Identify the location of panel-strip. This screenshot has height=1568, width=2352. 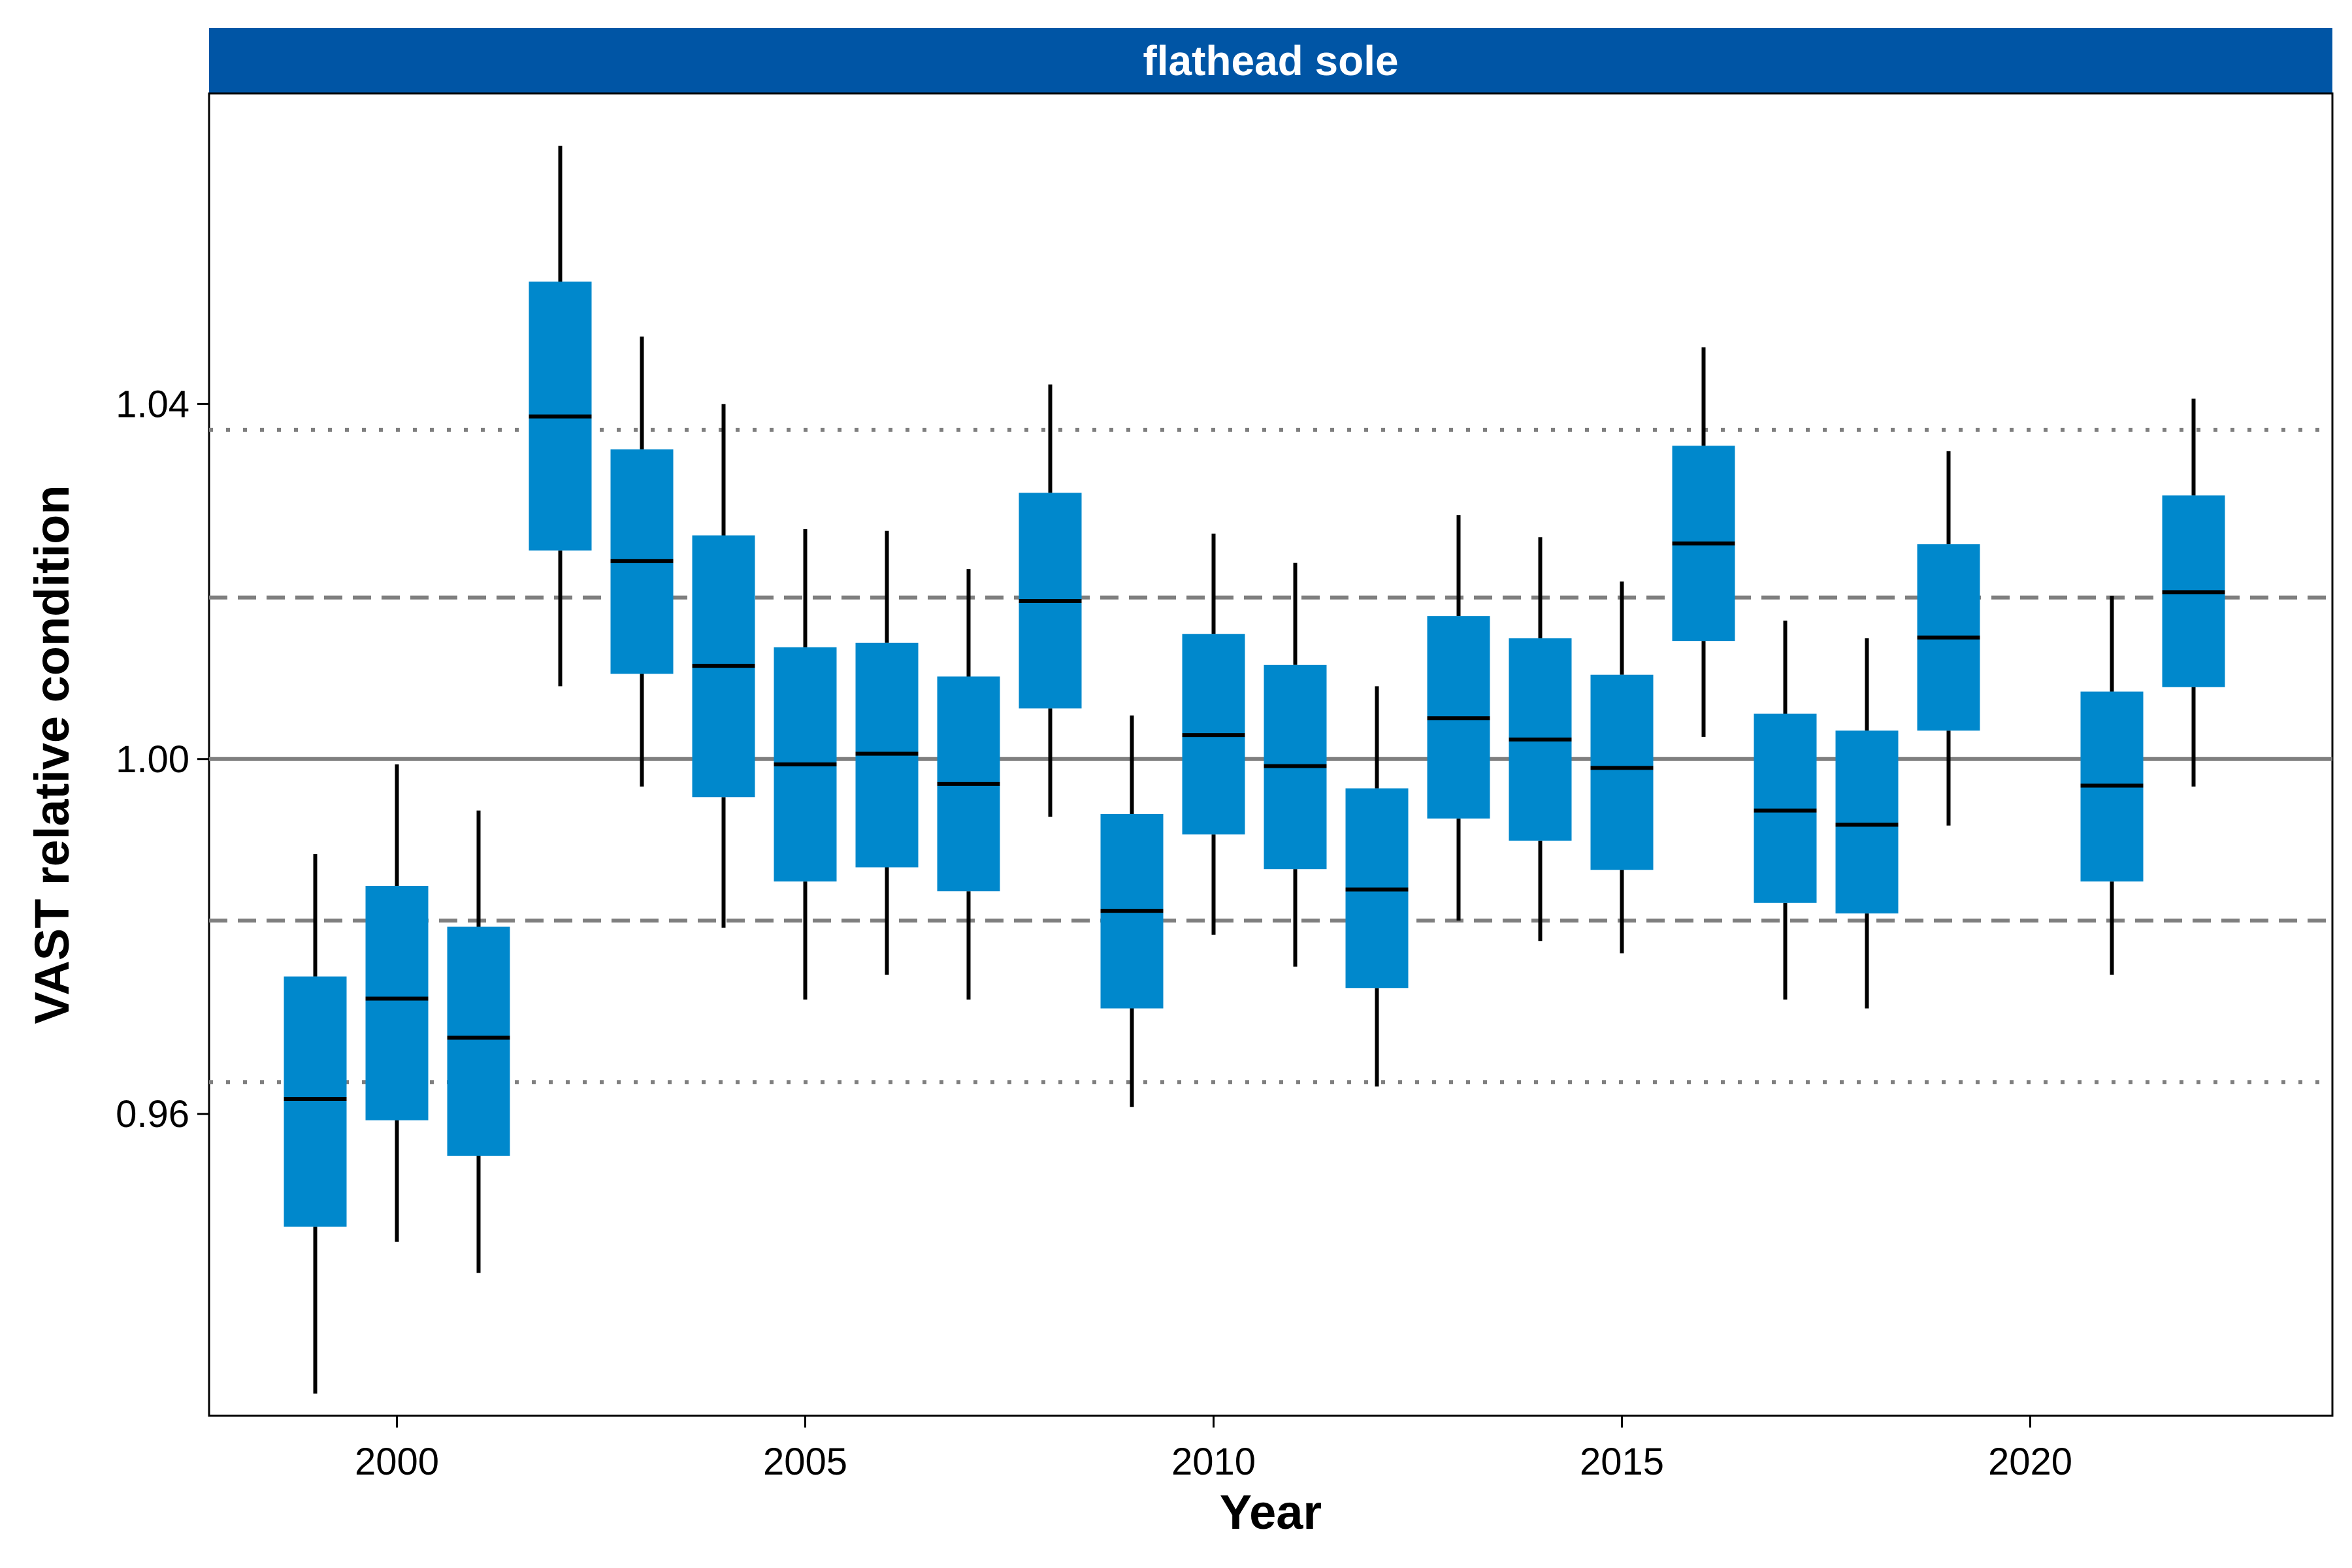
(1270, 60).